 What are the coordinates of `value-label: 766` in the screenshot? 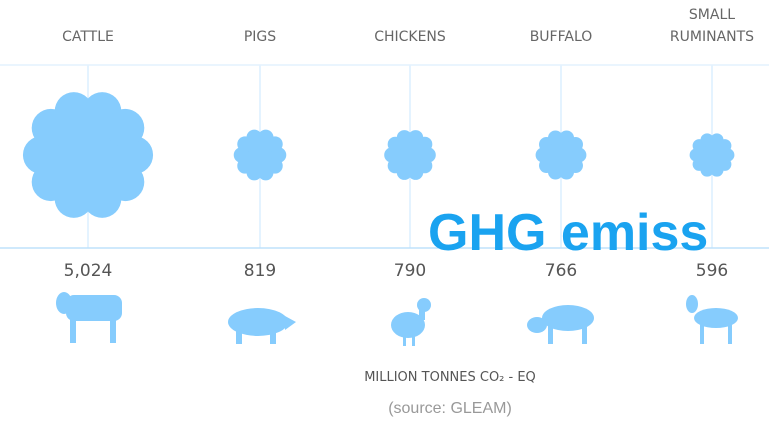 It's located at (561, 271).